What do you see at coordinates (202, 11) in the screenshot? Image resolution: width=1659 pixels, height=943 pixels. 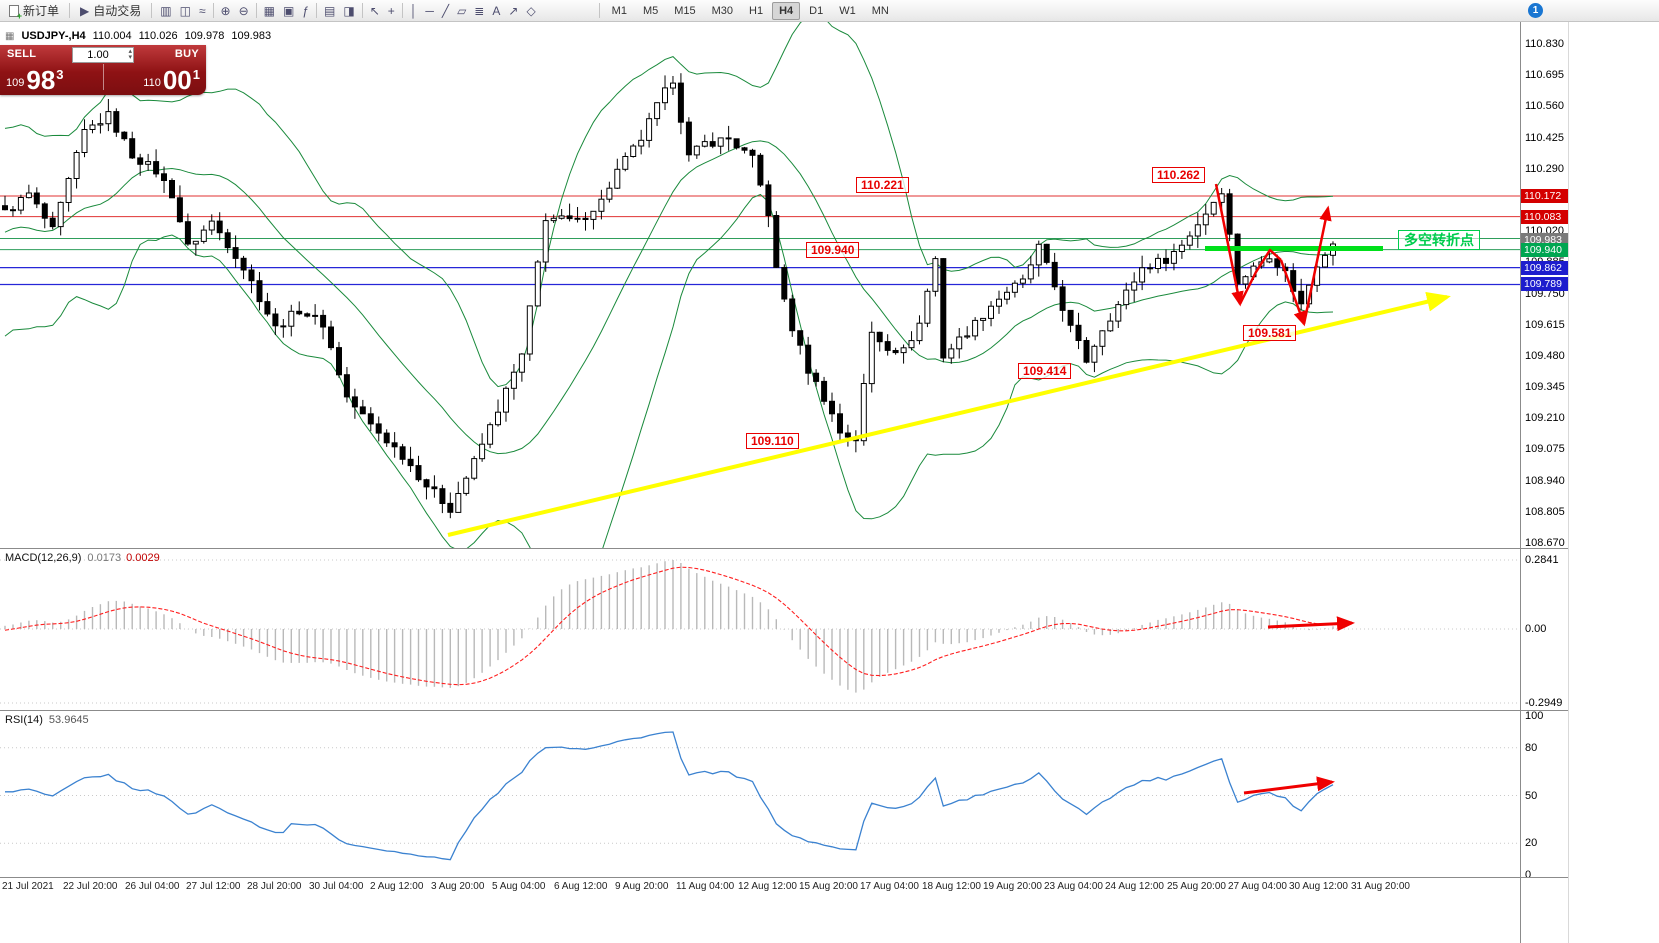 I see `chart-line-button: ≈` at bounding box center [202, 11].